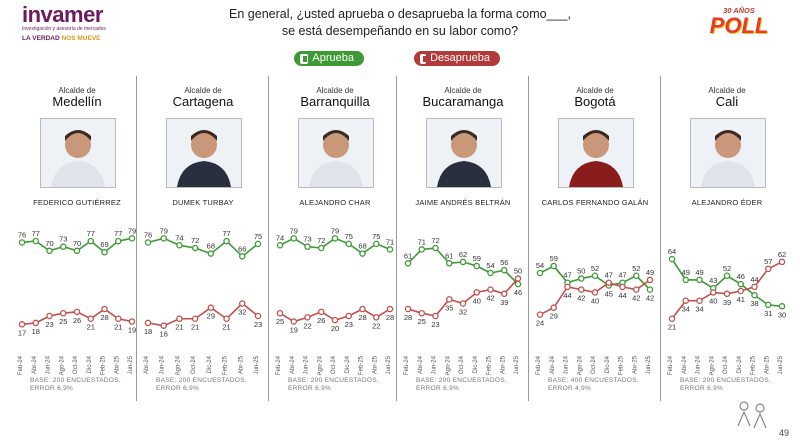 This screenshot has width=800, height=446. Describe the element at coordinates (768, 313) in the screenshot. I see `data-label: 31` at that location.